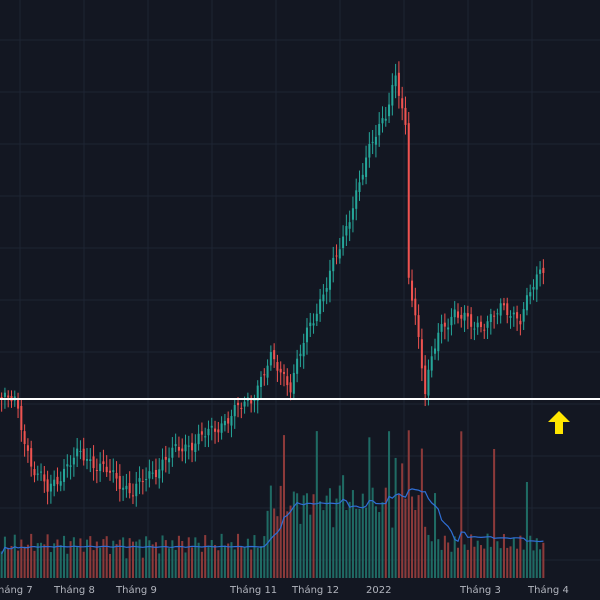 The width and height of the screenshot is (600, 600). Describe the element at coordinates (378, 590) in the screenshot. I see `x-tick-label: 2022` at that location.